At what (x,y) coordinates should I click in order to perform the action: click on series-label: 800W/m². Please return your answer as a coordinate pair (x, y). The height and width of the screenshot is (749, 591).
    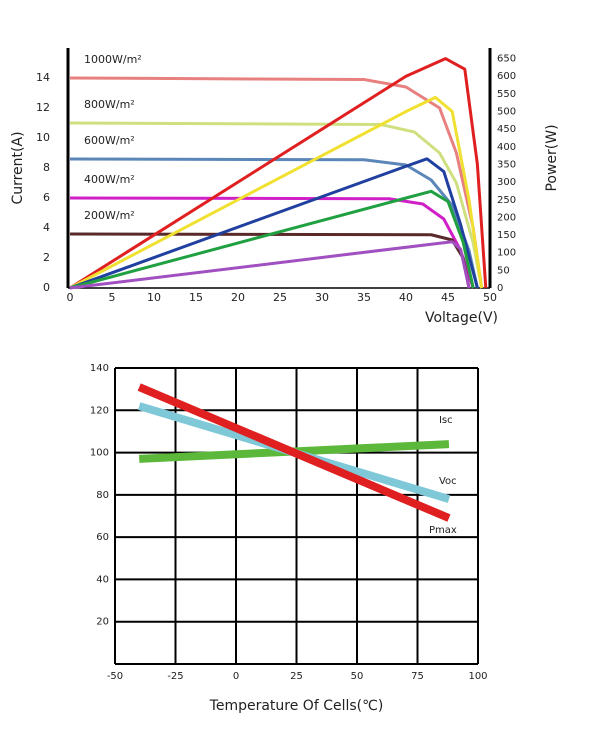
    Looking at the image, I should click on (109, 104).